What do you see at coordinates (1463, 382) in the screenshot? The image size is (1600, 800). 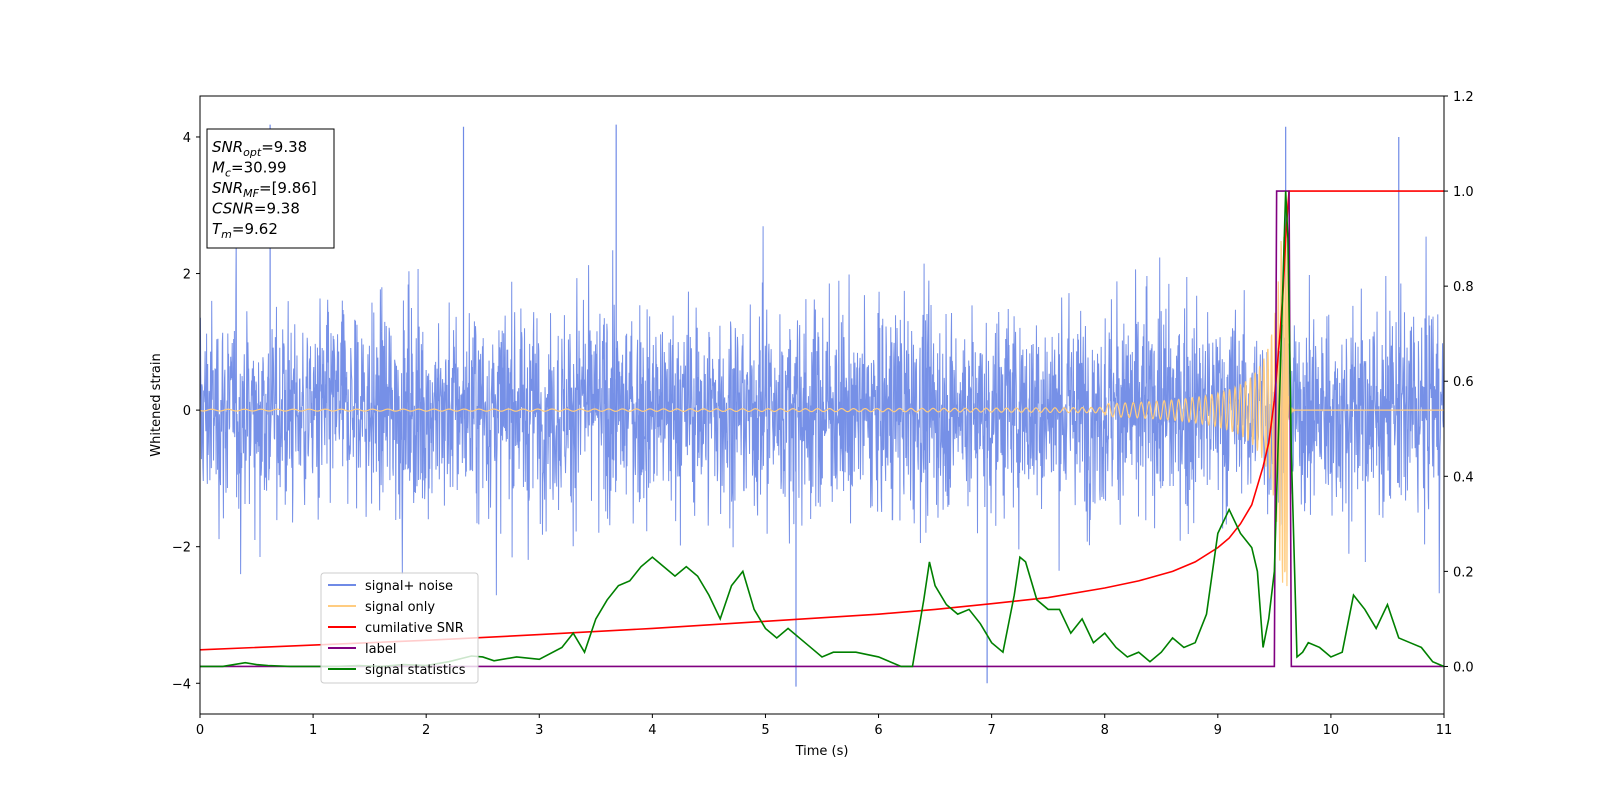 I see `y2-tick-label: 0.6` at bounding box center [1463, 382].